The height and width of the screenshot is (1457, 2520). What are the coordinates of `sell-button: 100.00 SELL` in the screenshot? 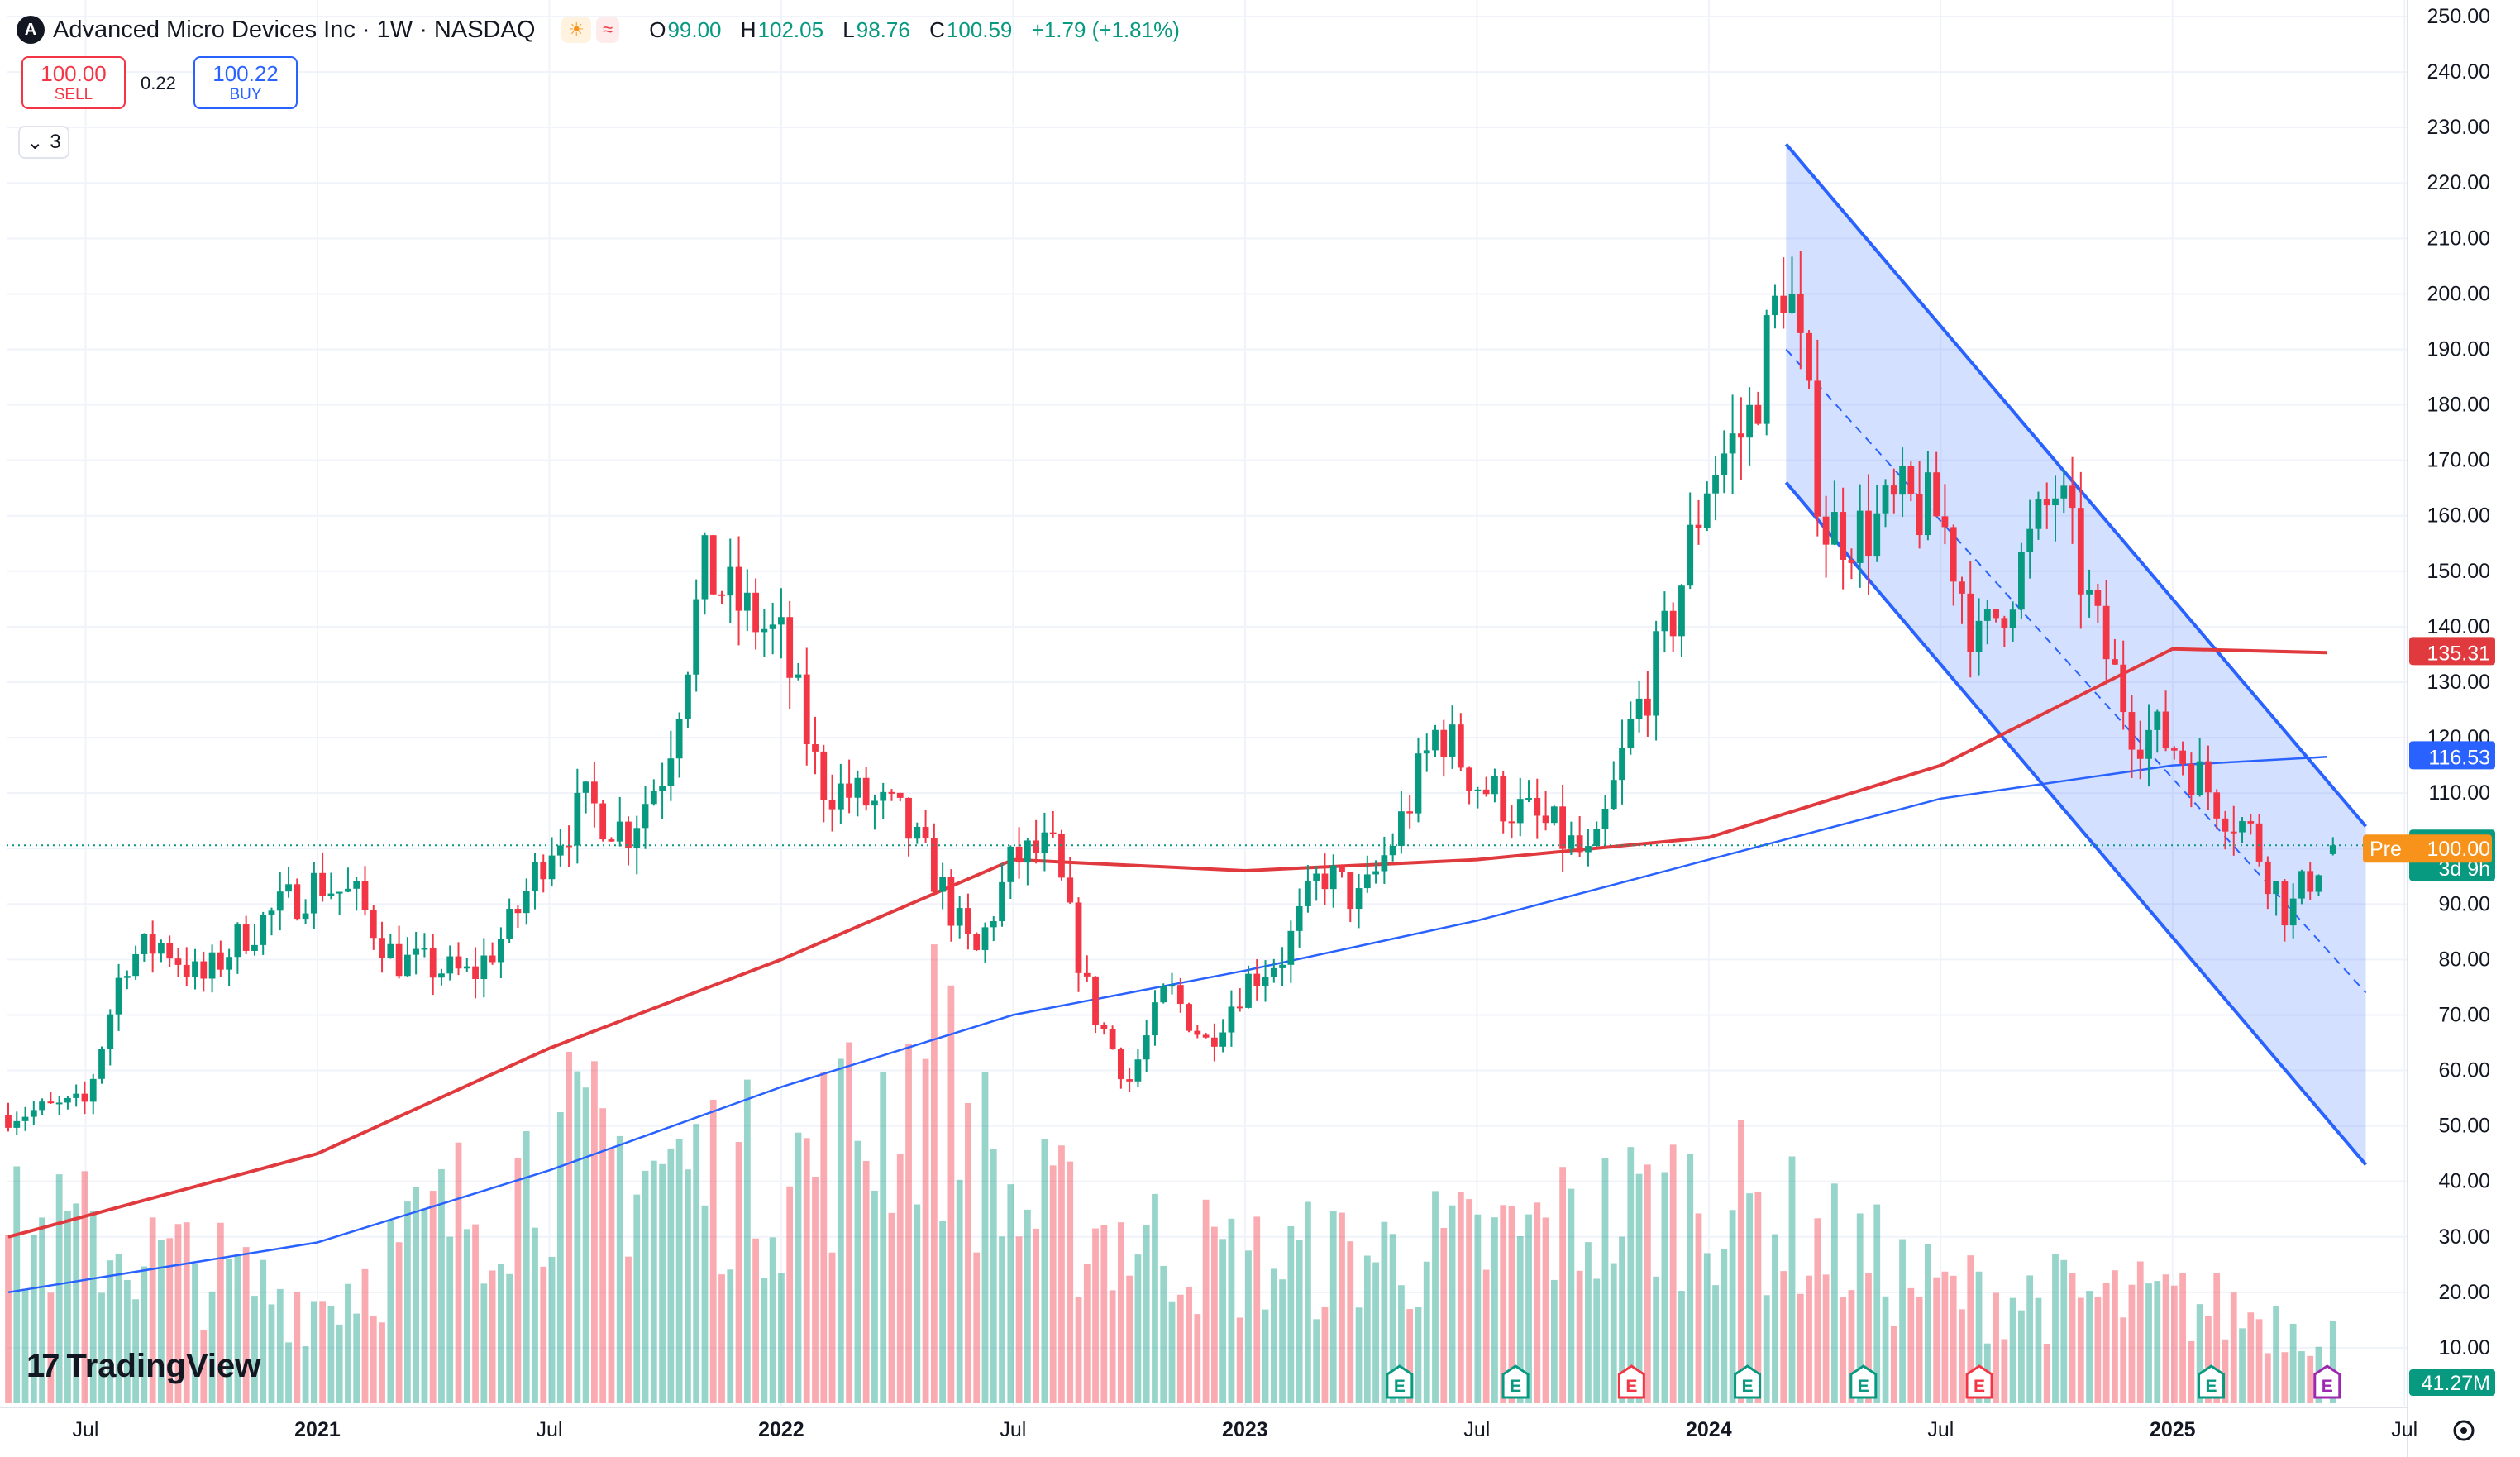 It's located at (73, 82).